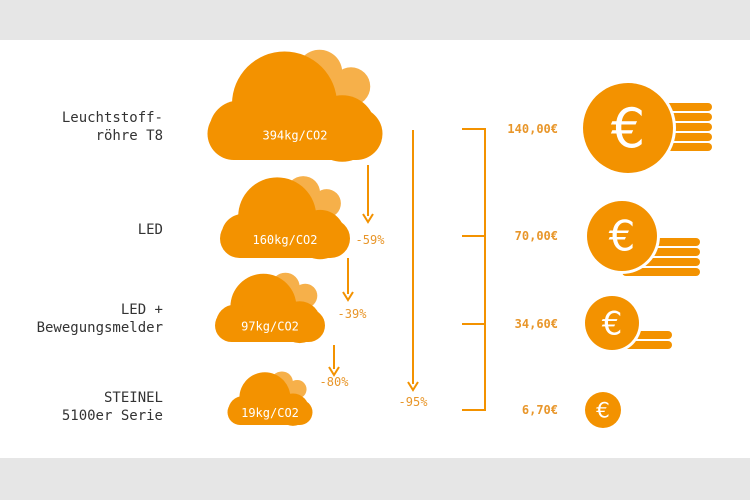  Describe the element at coordinates (129, 136) in the screenshot. I see `row-label: röhre T8` at that location.